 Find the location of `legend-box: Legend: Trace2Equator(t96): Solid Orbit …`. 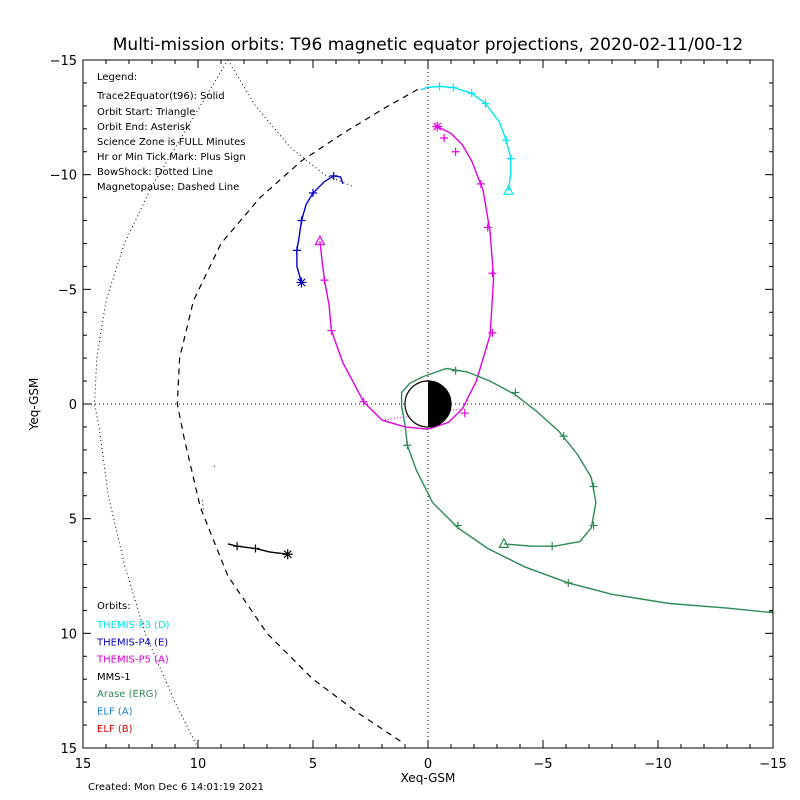

legend-box: Legend: Trace2Equator(t96): Solid Orbit … is located at coordinates (171, 132).